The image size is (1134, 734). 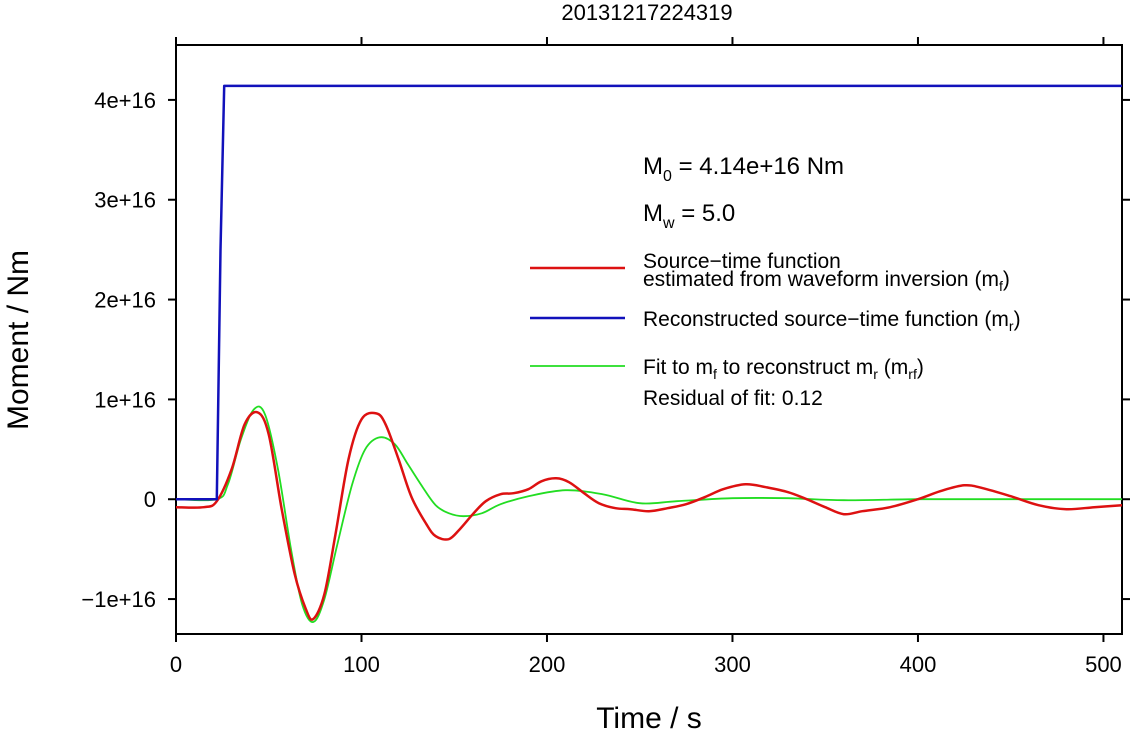 What do you see at coordinates (732, 664) in the screenshot?
I see `x-tick-label: 300` at bounding box center [732, 664].